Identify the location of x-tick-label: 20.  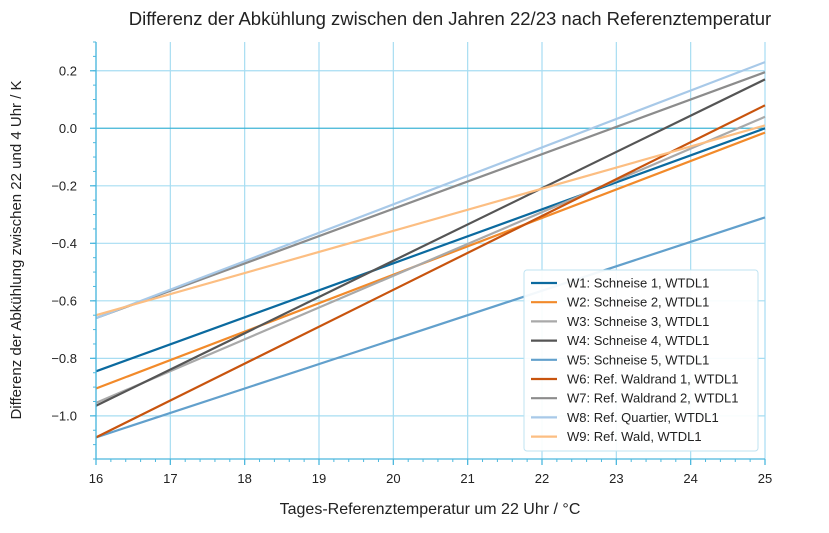
(393, 478).